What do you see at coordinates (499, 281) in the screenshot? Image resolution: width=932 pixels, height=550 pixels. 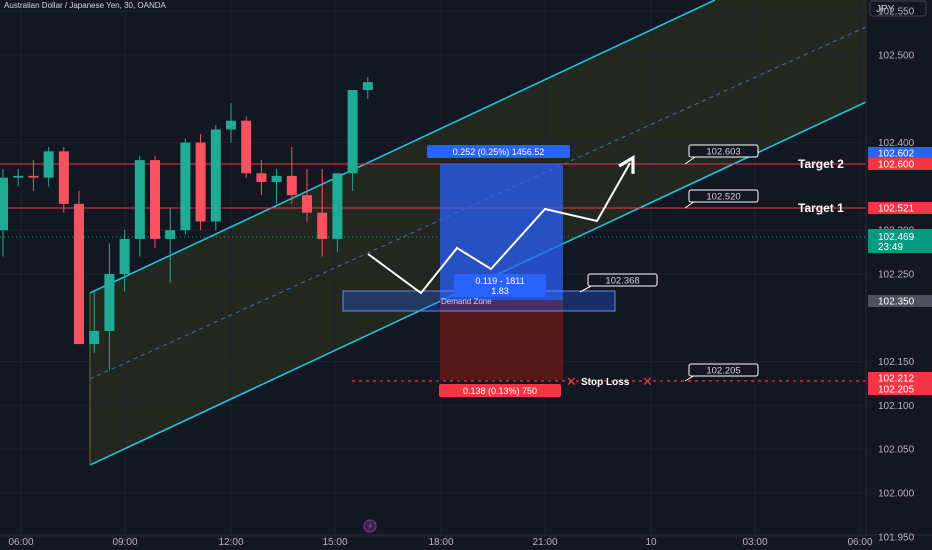 I see `center-label-line1: 0.119 - 1811` at bounding box center [499, 281].